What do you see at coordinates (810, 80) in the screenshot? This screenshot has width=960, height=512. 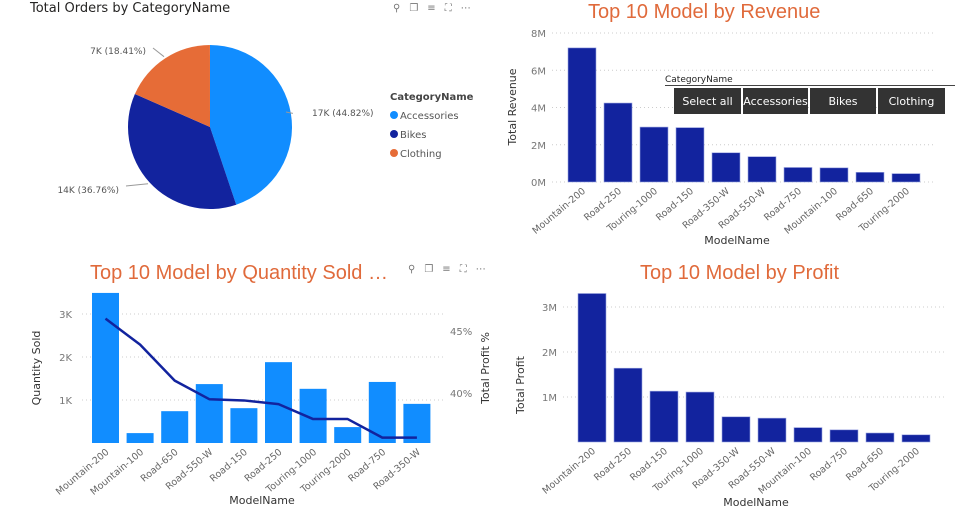 I see `slicer-header: CategoryName` at bounding box center [810, 80].